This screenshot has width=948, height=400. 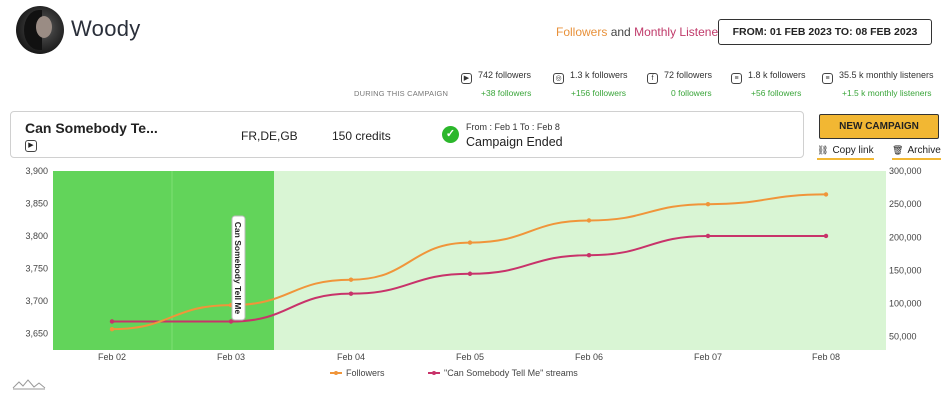 I want to click on artist-avatar, so click(x=40, y=30).